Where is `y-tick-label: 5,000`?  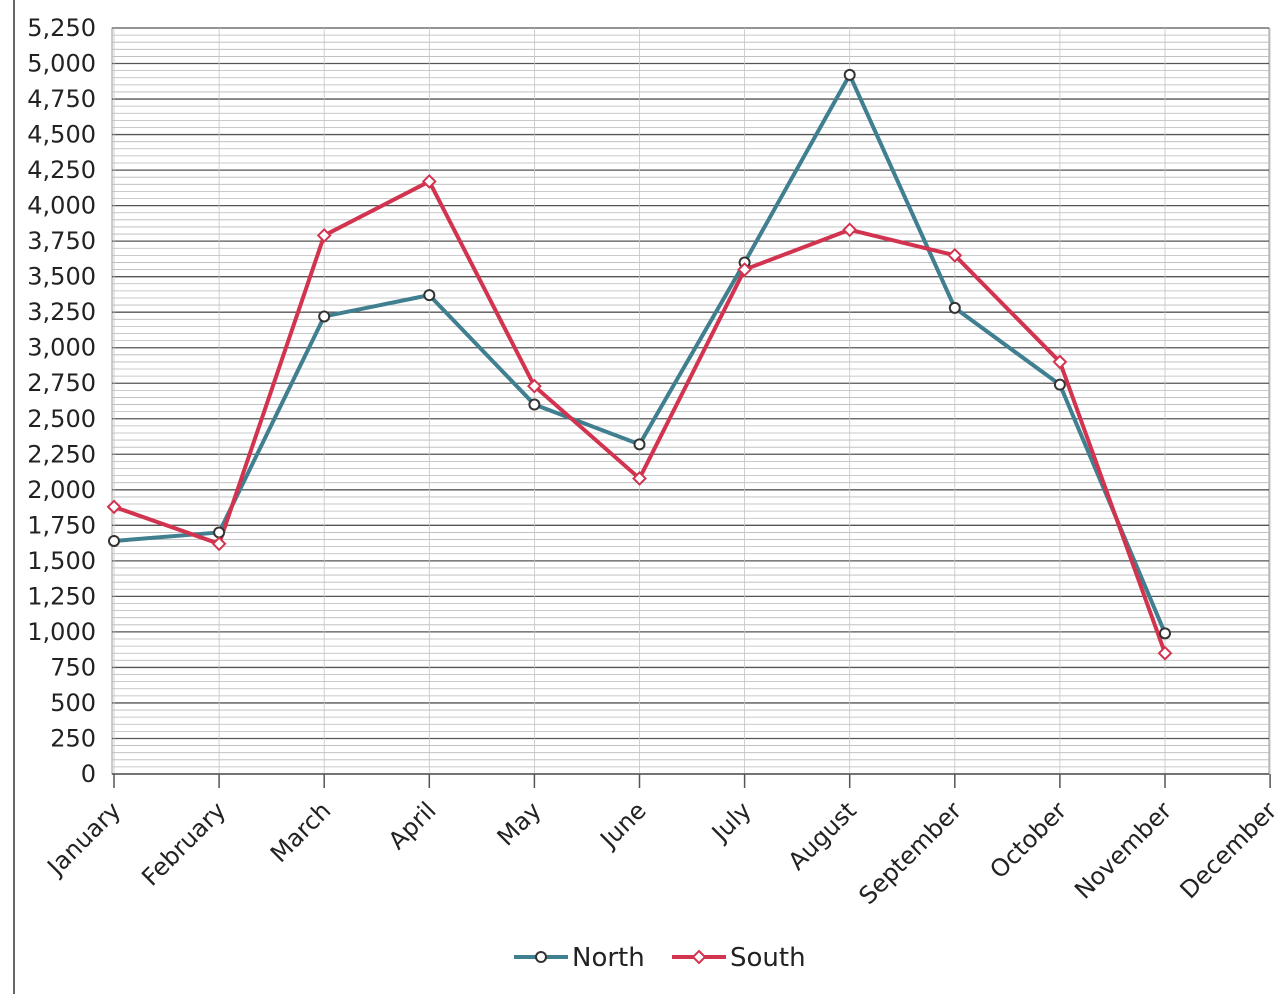 y-tick-label: 5,000 is located at coordinates (61, 64).